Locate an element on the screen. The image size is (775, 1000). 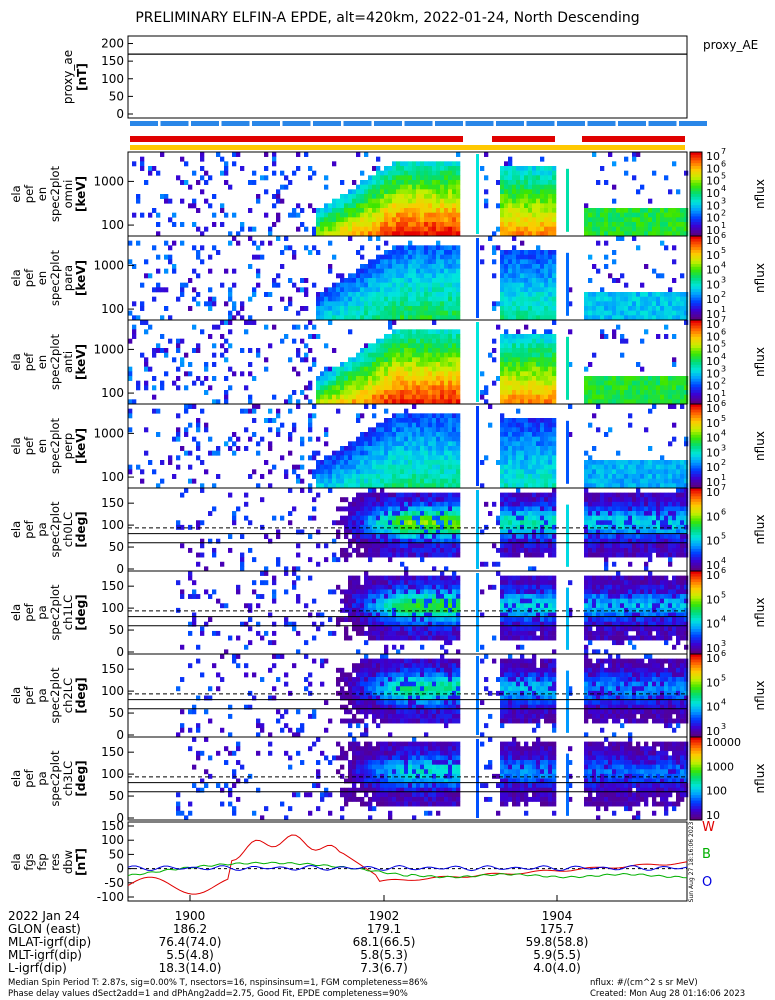
row-label-mlat: MLAT-igrf(dip) is located at coordinates (50, 942).